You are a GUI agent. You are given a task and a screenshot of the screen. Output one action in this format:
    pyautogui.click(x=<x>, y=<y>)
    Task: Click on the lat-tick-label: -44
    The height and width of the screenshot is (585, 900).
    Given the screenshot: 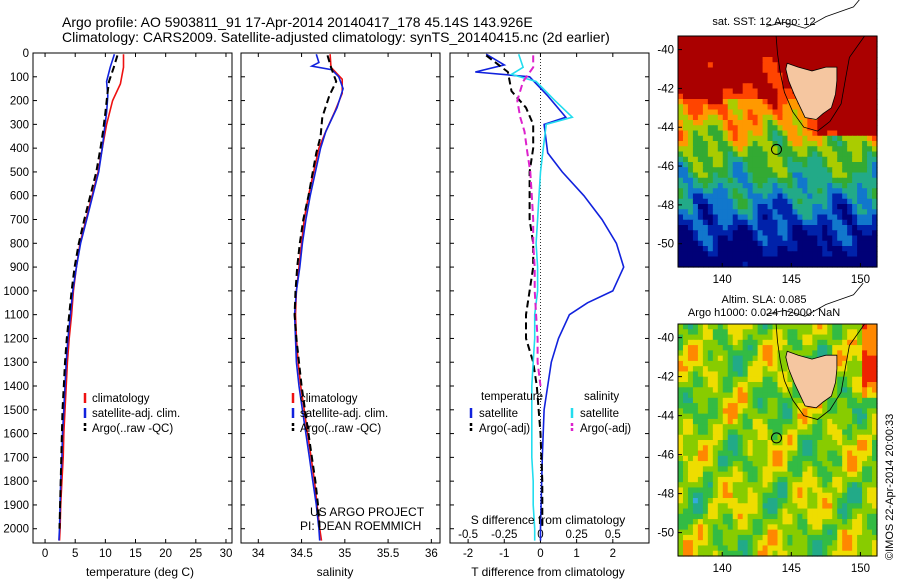 What is the action you would take?
    pyautogui.click(x=665, y=128)
    